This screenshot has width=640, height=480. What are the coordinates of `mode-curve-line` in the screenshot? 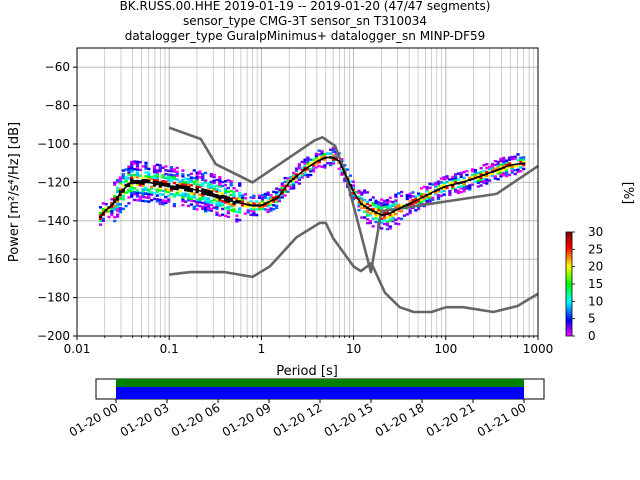 It's located at (311, 187).